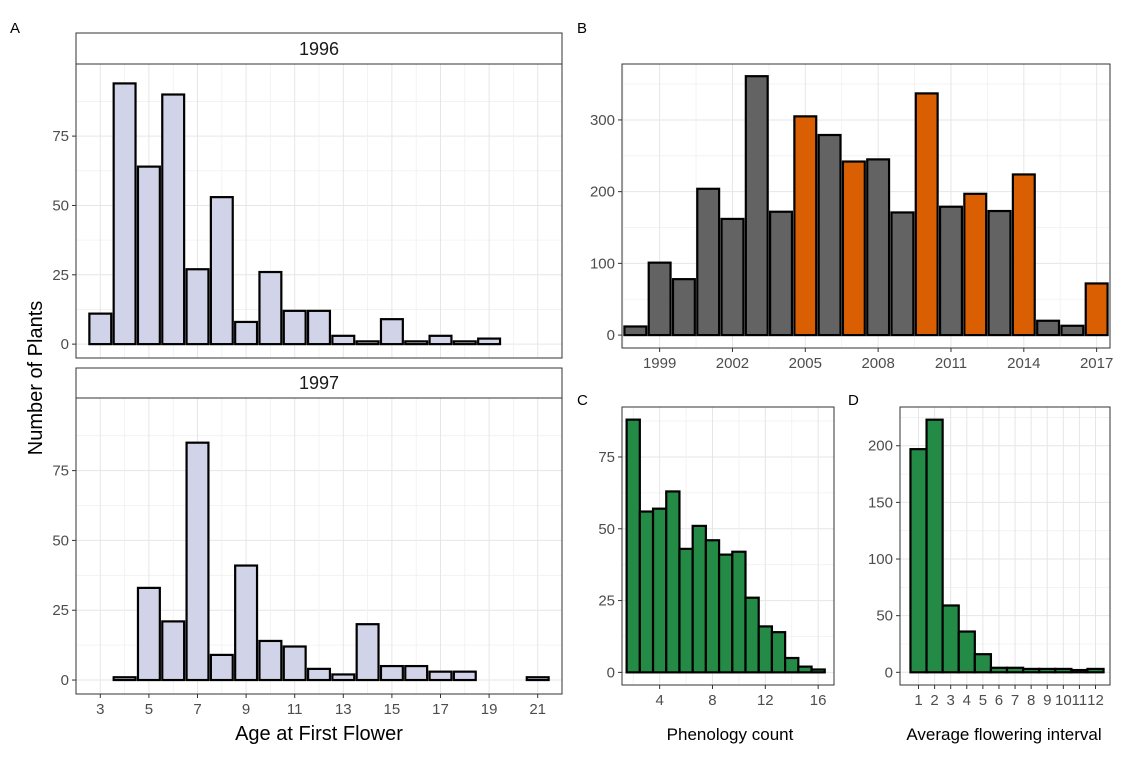 The width and height of the screenshot is (1124, 758). I want to click on c-y-tick-label: 50, so click(606, 529).